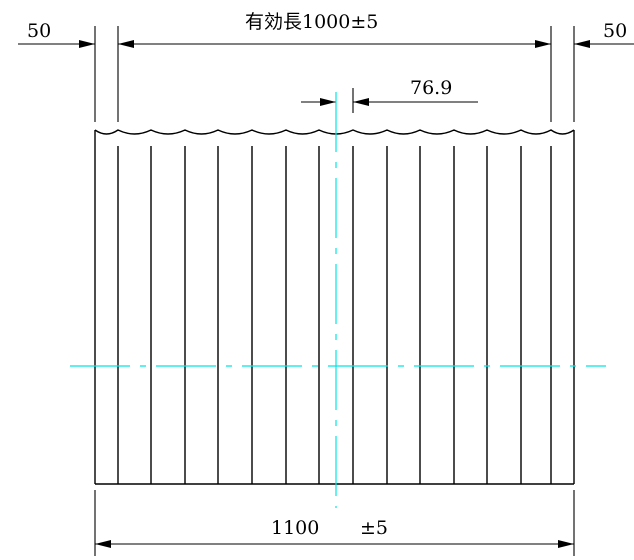 The width and height of the screenshot is (634, 560). What do you see at coordinates (39, 31) in the screenshot?
I see `left-overlap-label: 50` at bounding box center [39, 31].